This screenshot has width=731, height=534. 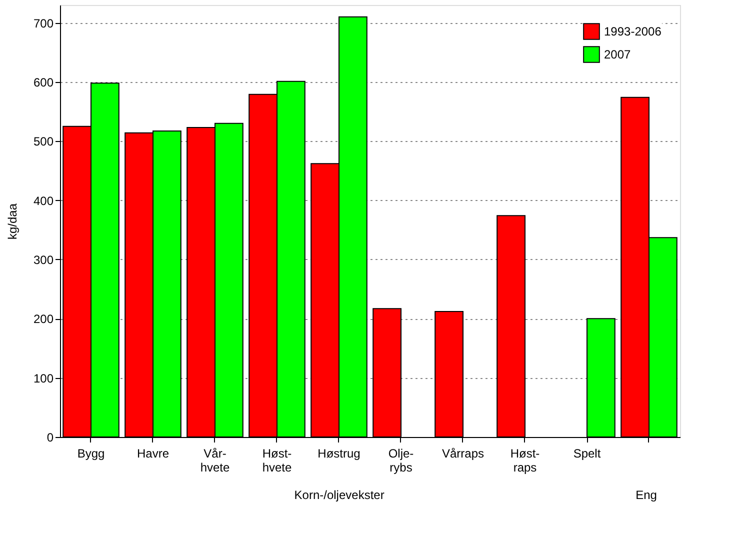 I want to click on x-tick-label: Vår- hvete, so click(x=215, y=460).